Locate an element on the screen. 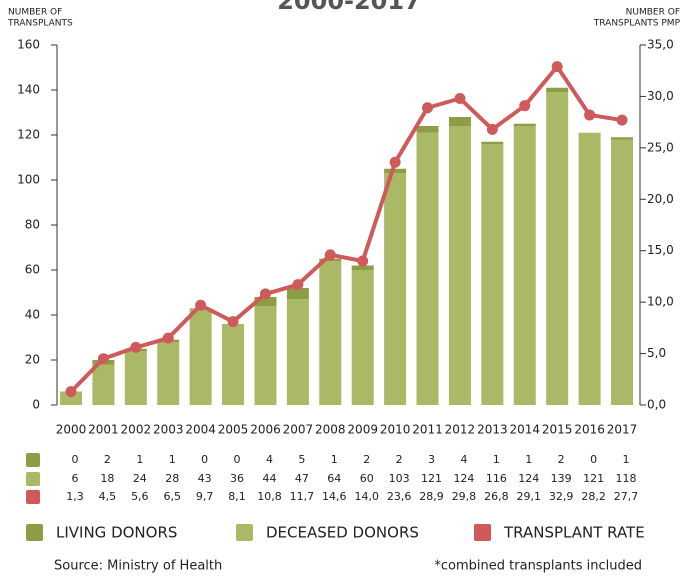 This screenshot has width=685, height=580. legend-label: TRANSPLANT RATE is located at coordinates (574, 533).